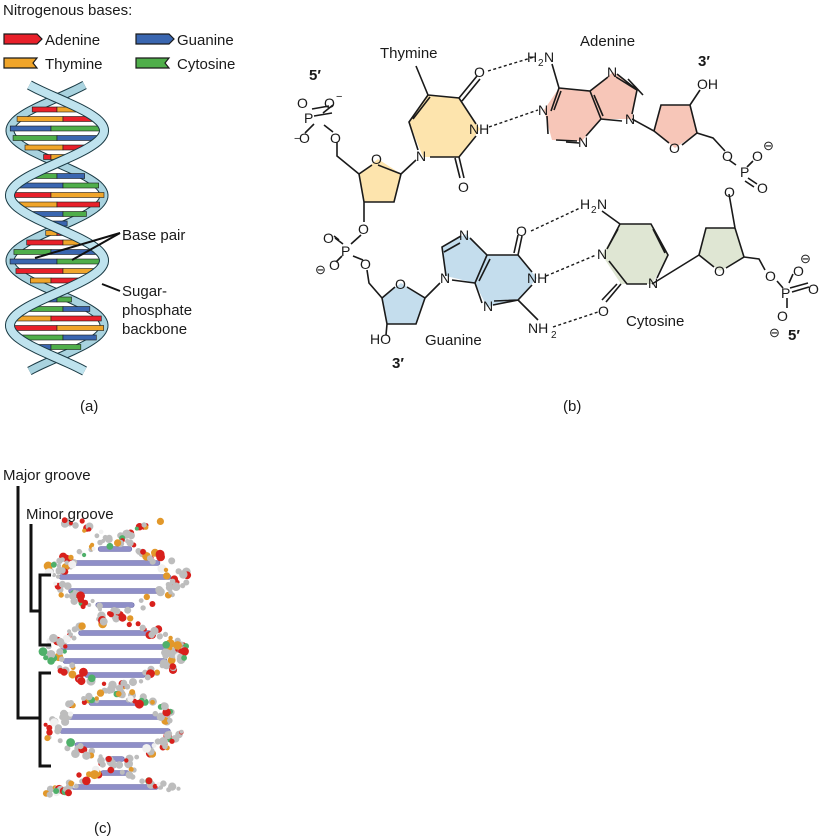 This screenshot has height=837, width=825. Describe the element at coordinates (74, 64) in the screenshot. I see `legend-thymine: Thymine` at that location.